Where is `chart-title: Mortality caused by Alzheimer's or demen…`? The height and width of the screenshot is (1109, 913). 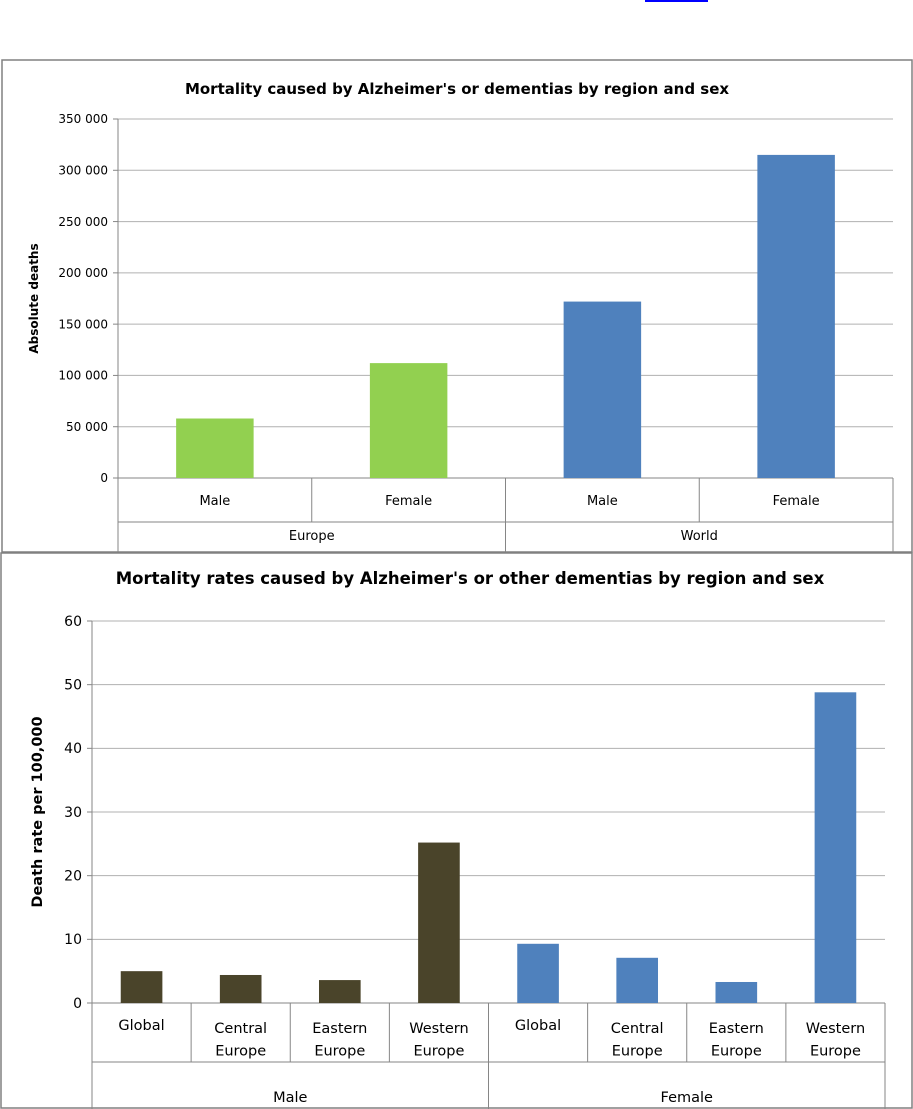
chart-title: Mortality caused by Alzheimer's or demen… is located at coordinates (457, 89).